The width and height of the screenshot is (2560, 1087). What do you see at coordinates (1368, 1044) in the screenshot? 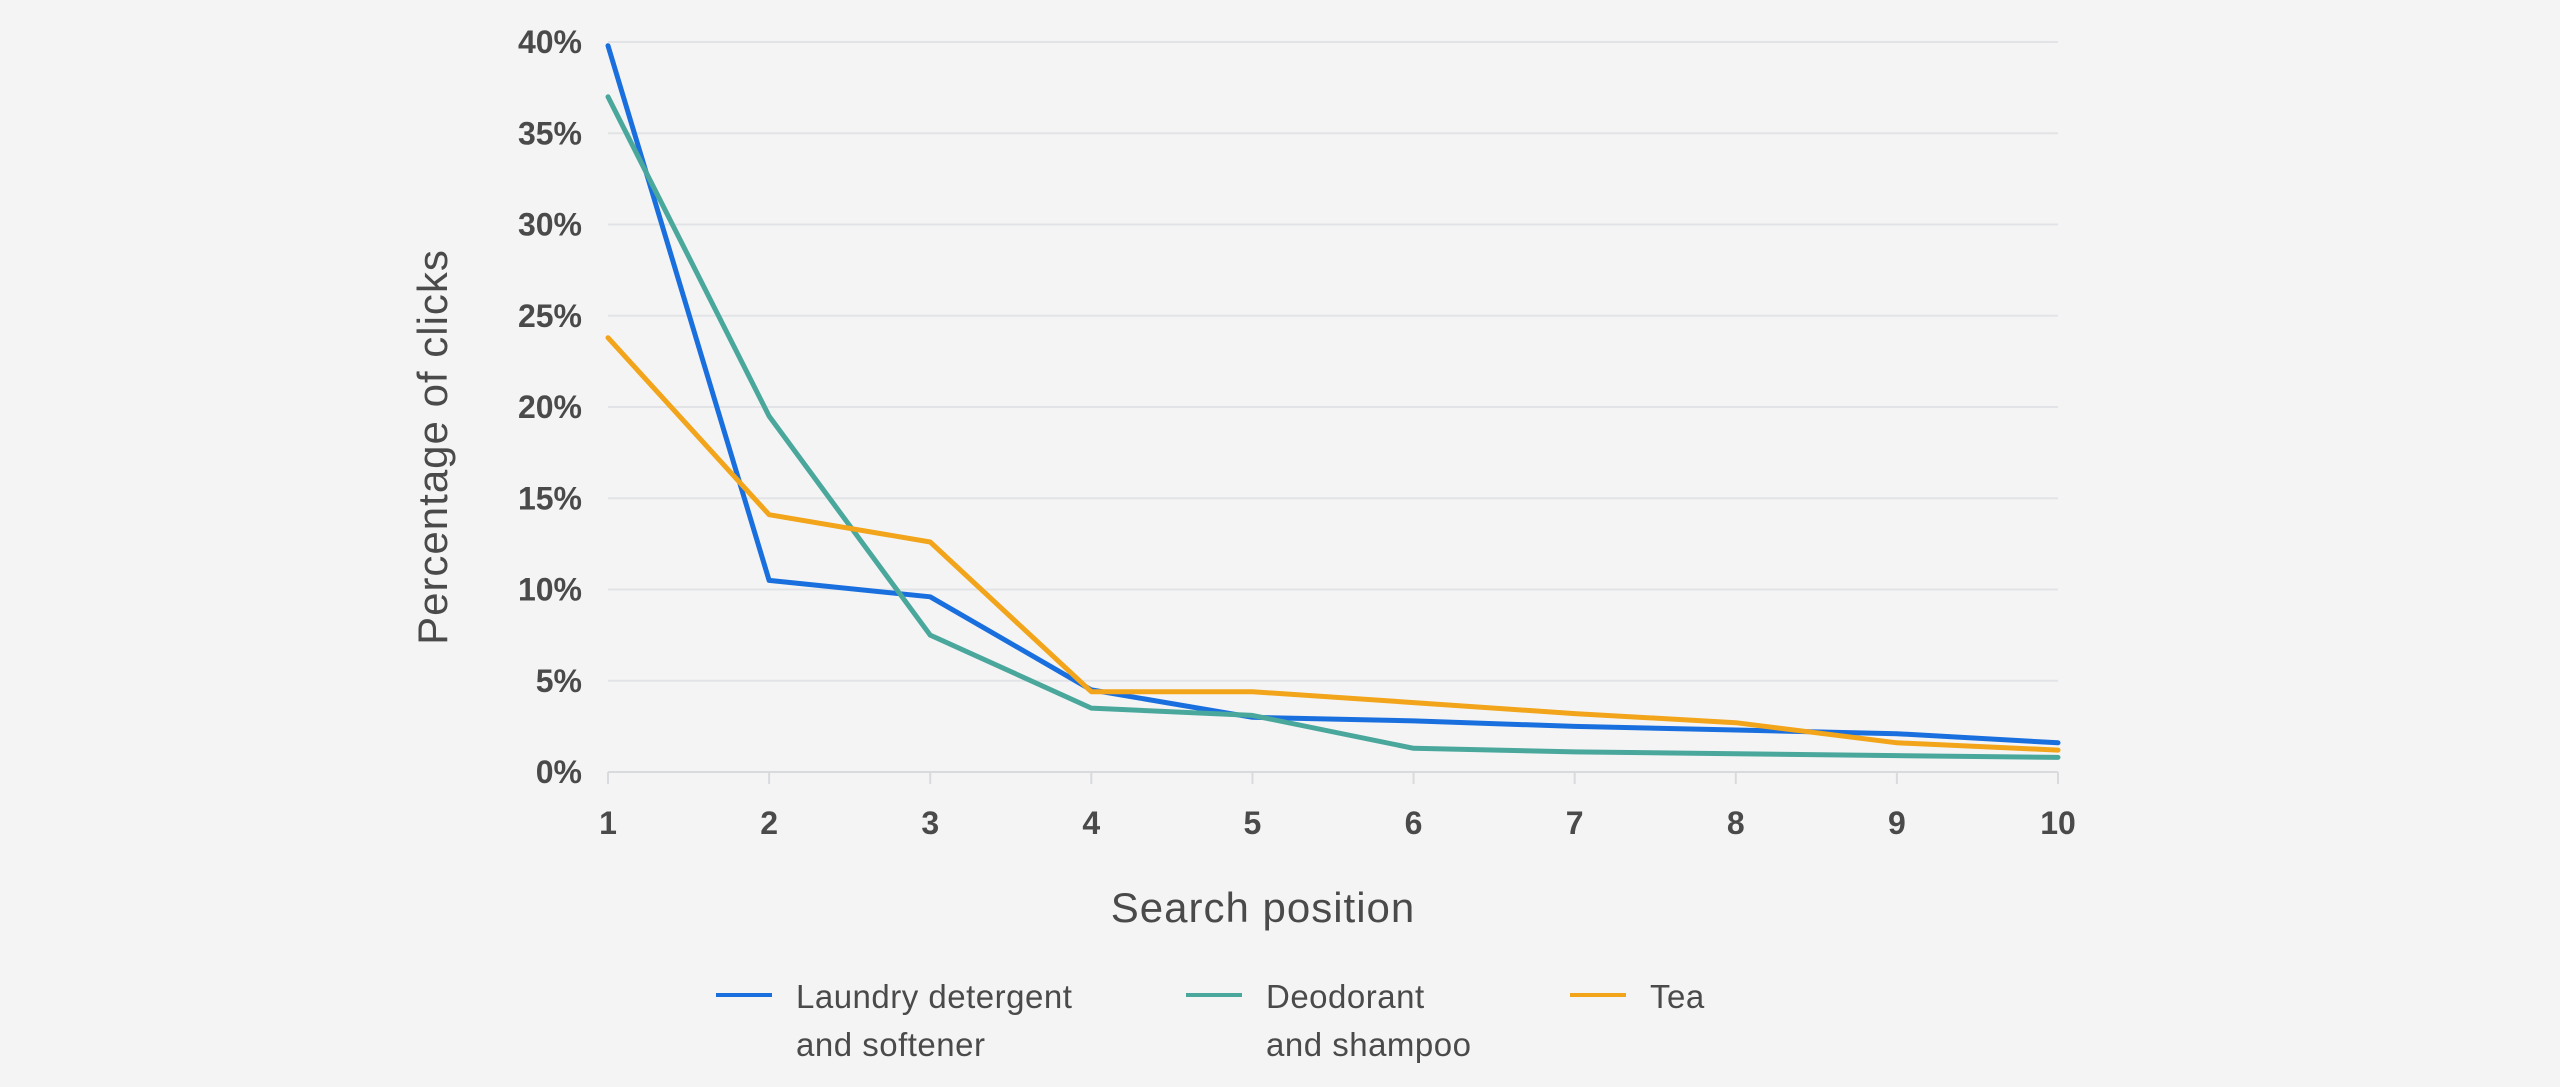
I see `legend-label: and shampoo` at bounding box center [1368, 1044].